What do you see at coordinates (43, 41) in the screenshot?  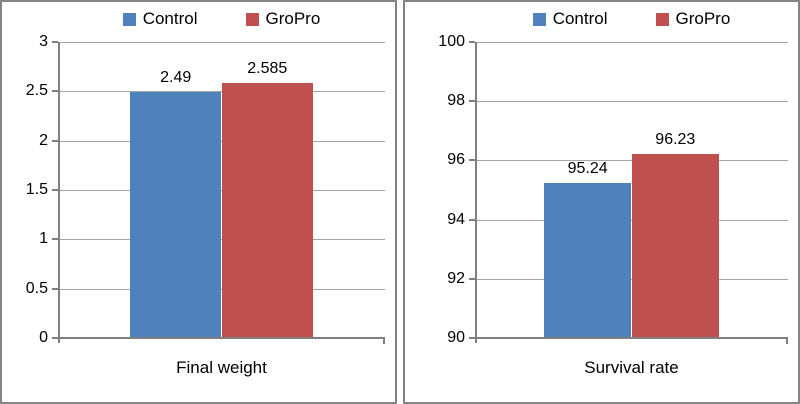 I see `y-tick-label: 3` at bounding box center [43, 41].